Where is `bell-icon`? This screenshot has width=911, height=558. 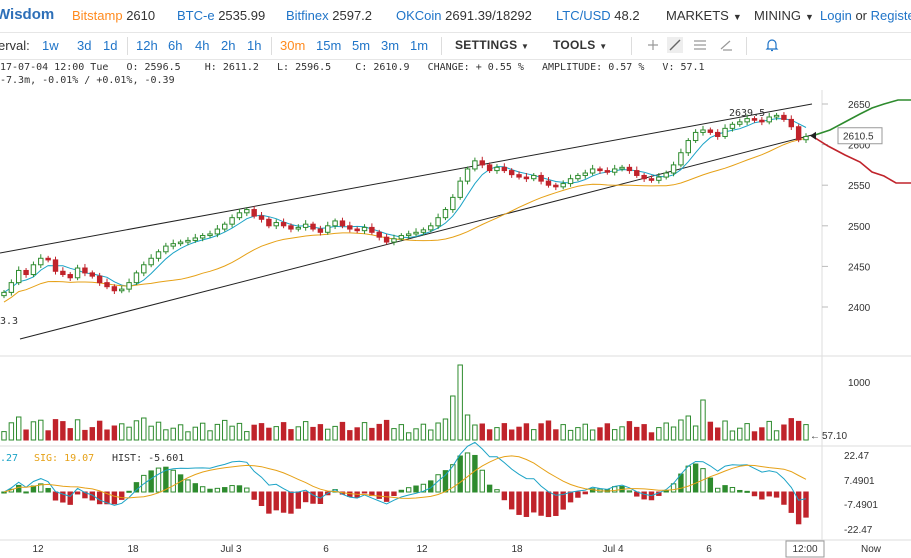 bell-icon is located at coordinates (772, 45).